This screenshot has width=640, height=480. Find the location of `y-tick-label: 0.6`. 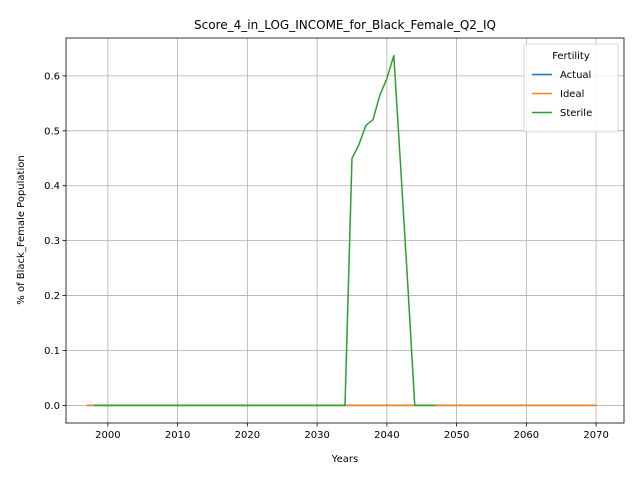

y-tick-label: 0.6 is located at coordinates (52, 76).